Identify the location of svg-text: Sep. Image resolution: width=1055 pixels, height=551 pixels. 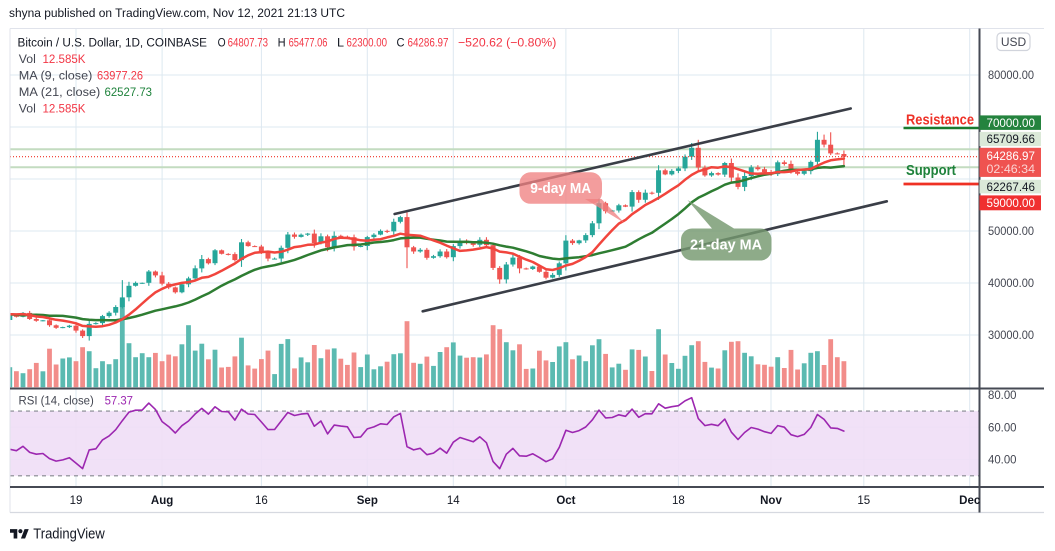
(367, 501).